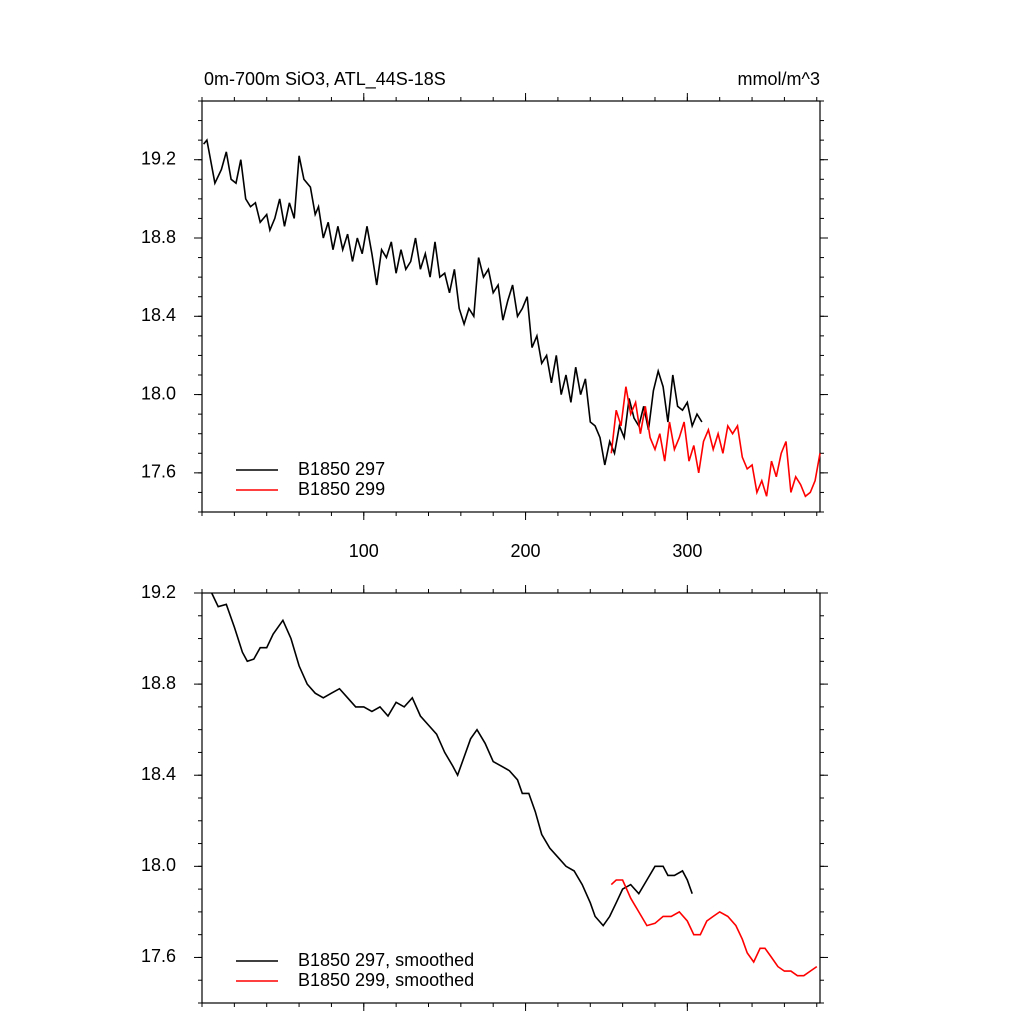 This screenshot has width=1024, height=1024. What do you see at coordinates (386, 980) in the screenshot?
I see `legend-label: B1850 299, smoothed` at bounding box center [386, 980].